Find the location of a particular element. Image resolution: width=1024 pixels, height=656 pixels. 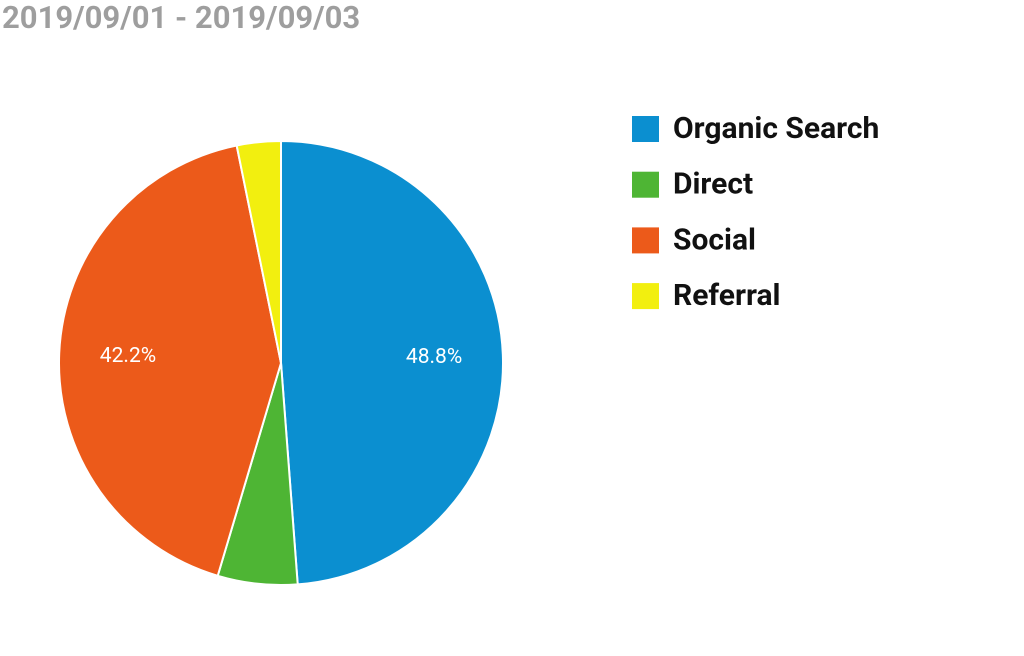

legend-label: Social is located at coordinates (714, 239).